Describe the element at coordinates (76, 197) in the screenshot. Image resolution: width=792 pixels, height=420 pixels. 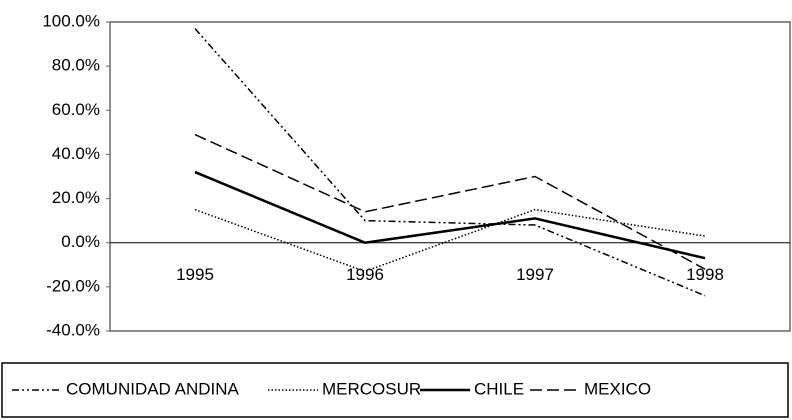
I see `y-tick-label: 20.0%` at that location.